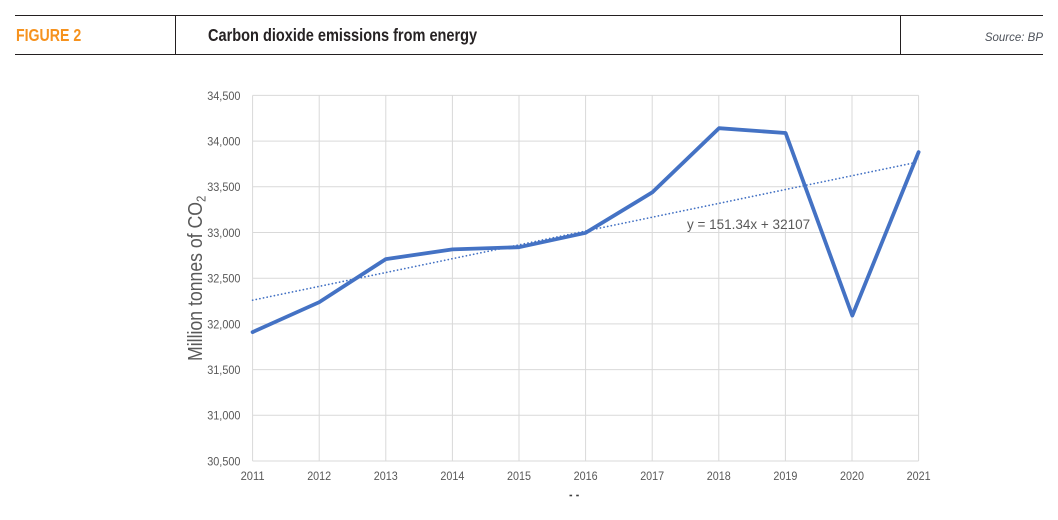 This screenshot has height=520, width=1058. What do you see at coordinates (224, 324) in the screenshot?
I see `svg-text: 32,000` at bounding box center [224, 324].